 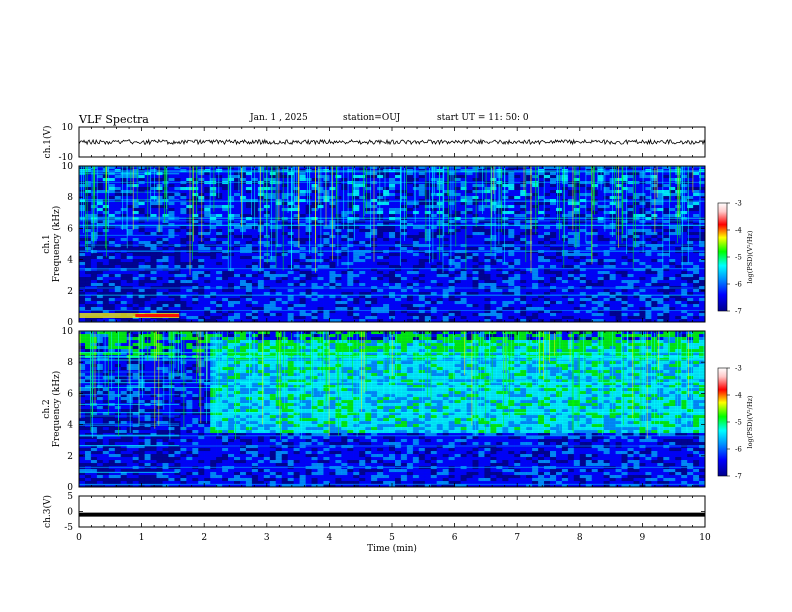 I want to click on x-axis-label: Time (min), so click(x=392, y=548).